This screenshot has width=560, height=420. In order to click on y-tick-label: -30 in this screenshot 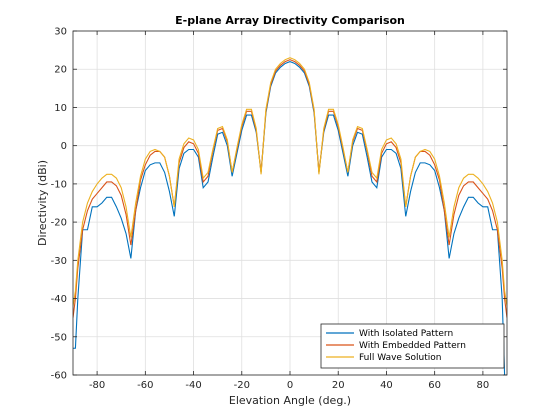, I will do `click(59, 261)`.